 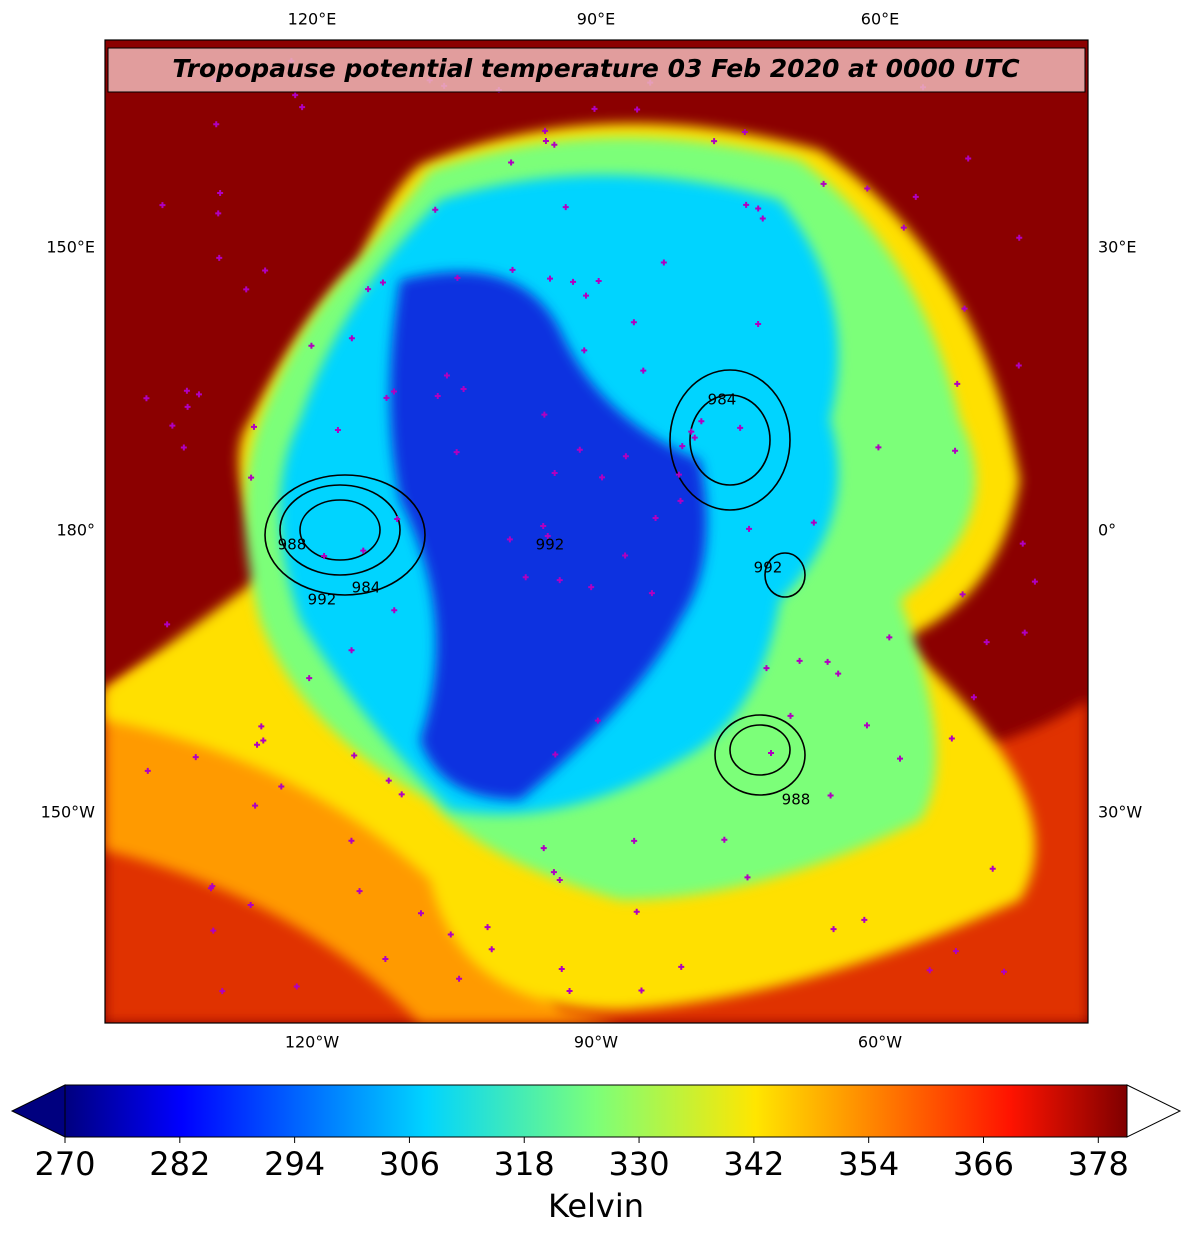 What do you see at coordinates (524, 1164) in the screenshot?
I see `colorbar-tick-label: 318` at bounding box center [524, 1164].